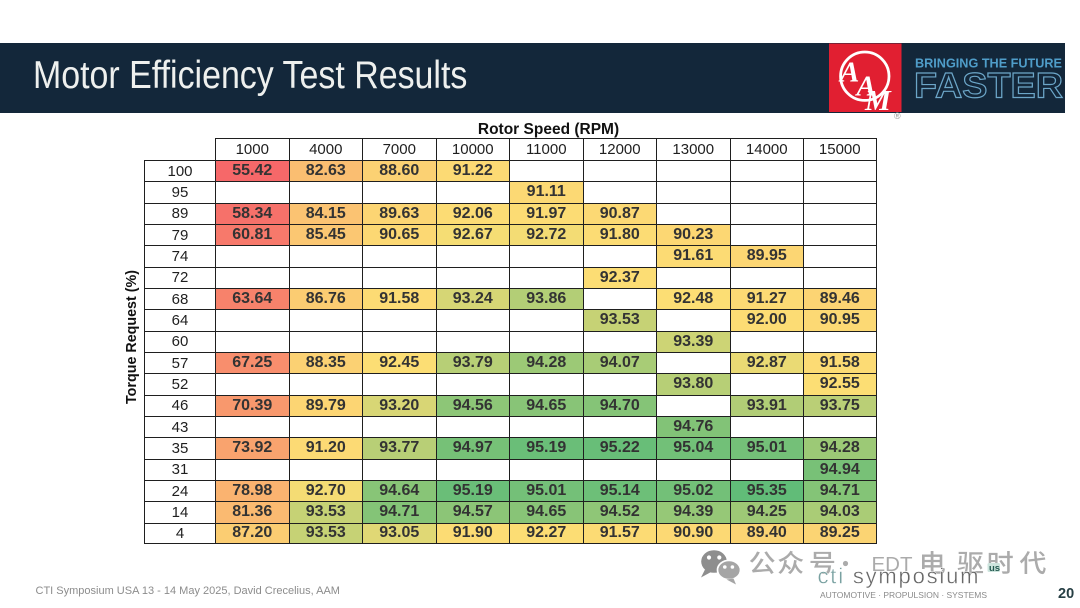 This screenshot has height=608, width=1080. I want to click on svg-text: M, so click(878, 101).